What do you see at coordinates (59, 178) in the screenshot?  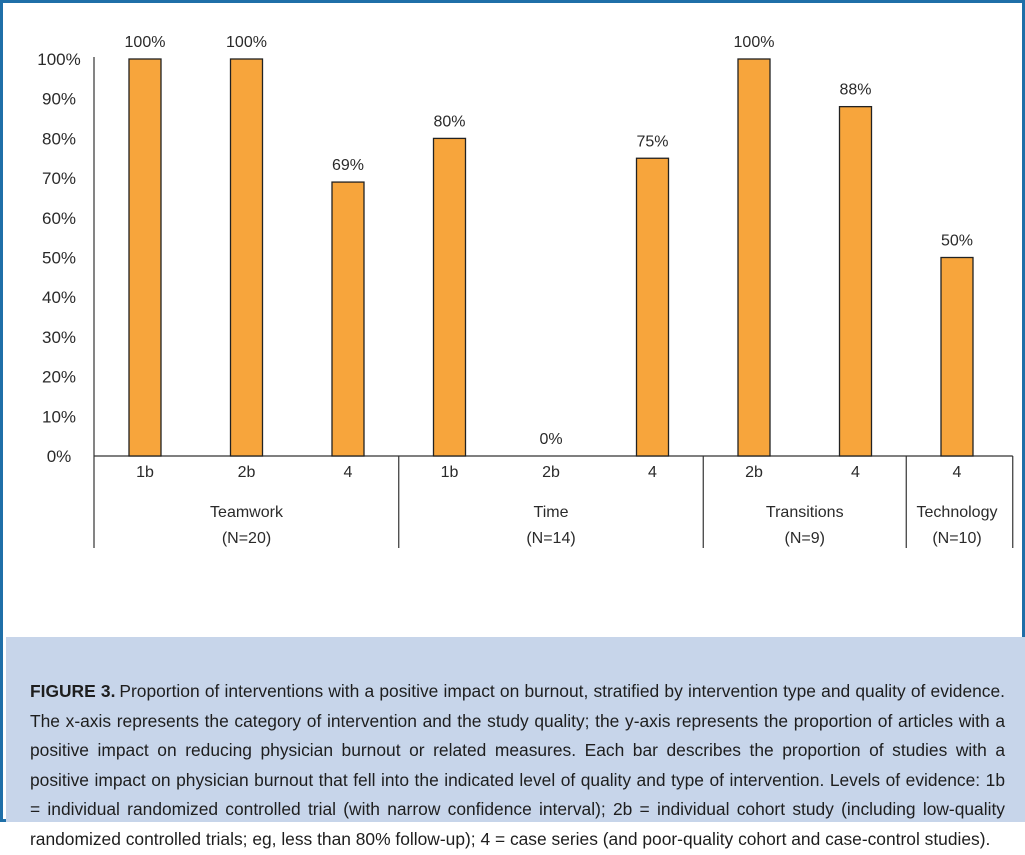 I see `y-tick-label: 70%` at bounding box center [59, 178].